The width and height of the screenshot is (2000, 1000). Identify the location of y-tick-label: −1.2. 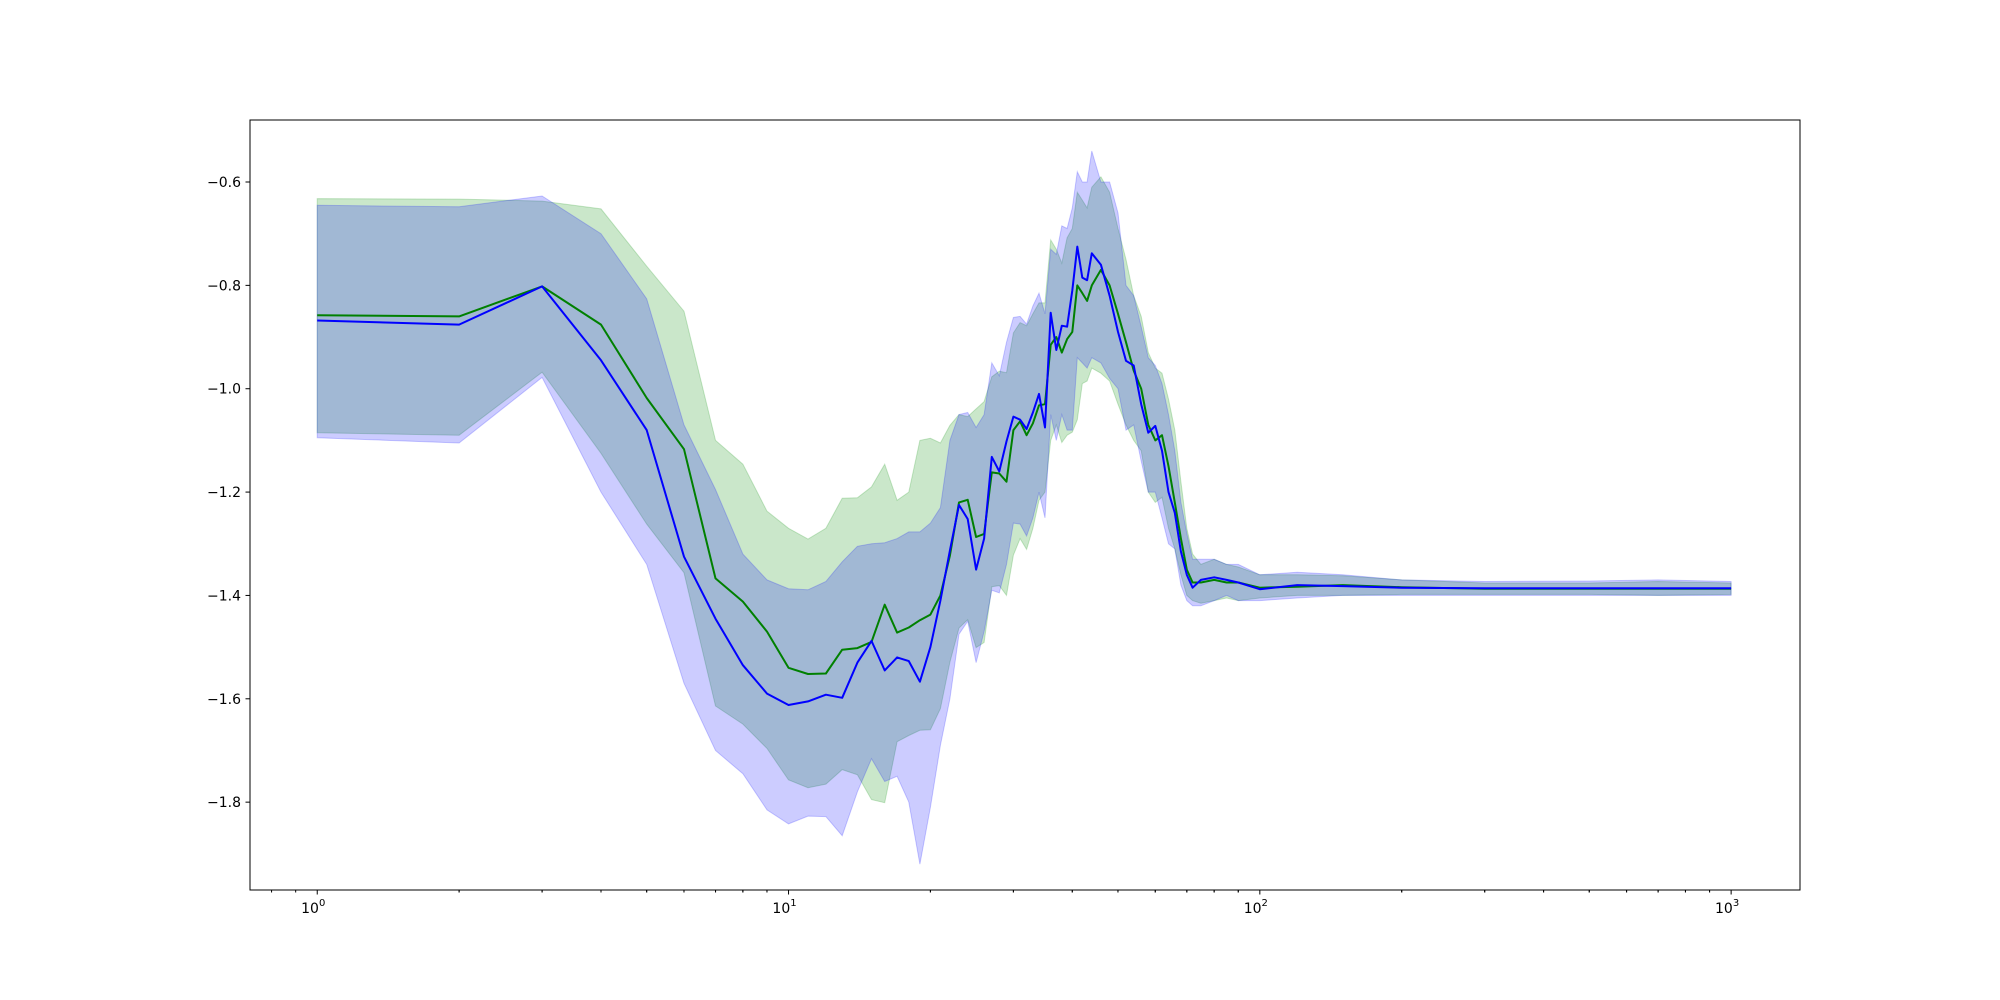
(224, 493).